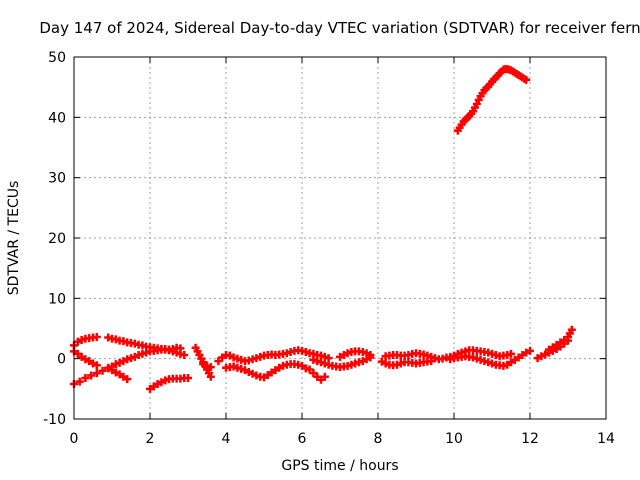  What do you see at coordinates (57, 179) in the screenshot?
I see `y-tick-label: 30` at bounding box center [57, 179].